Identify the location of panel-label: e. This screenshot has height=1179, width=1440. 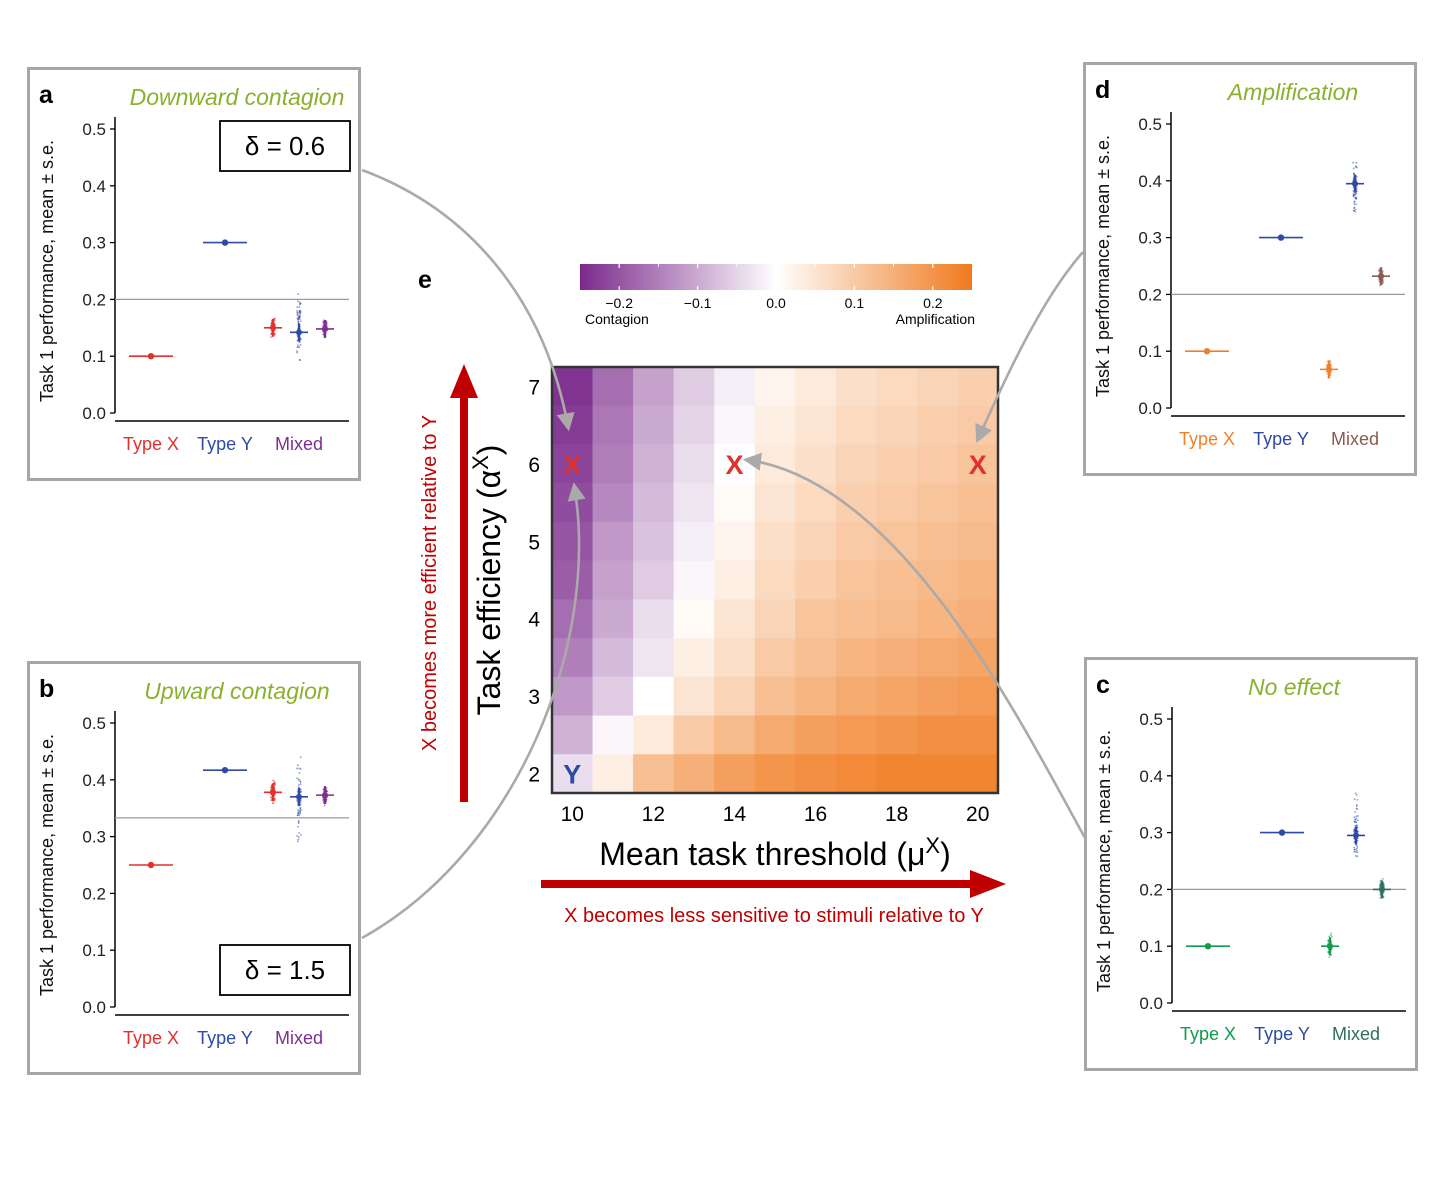
(425, 280).